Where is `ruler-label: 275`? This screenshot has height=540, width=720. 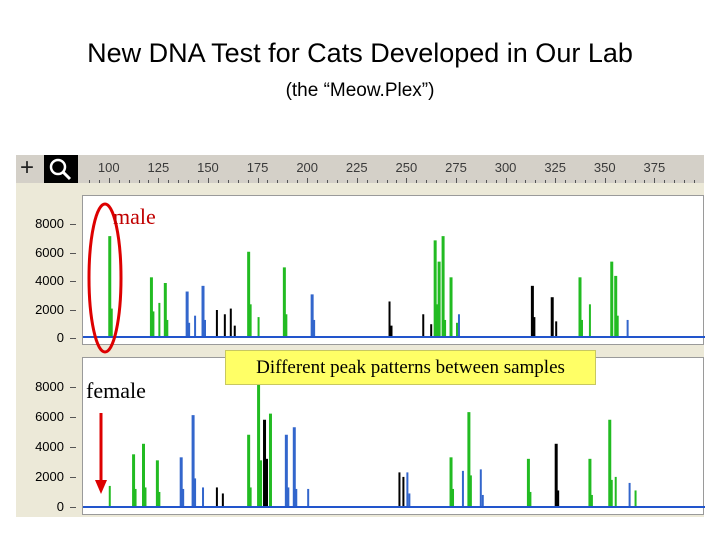
ruler-label: 275 is located at coordinates (456, 167).